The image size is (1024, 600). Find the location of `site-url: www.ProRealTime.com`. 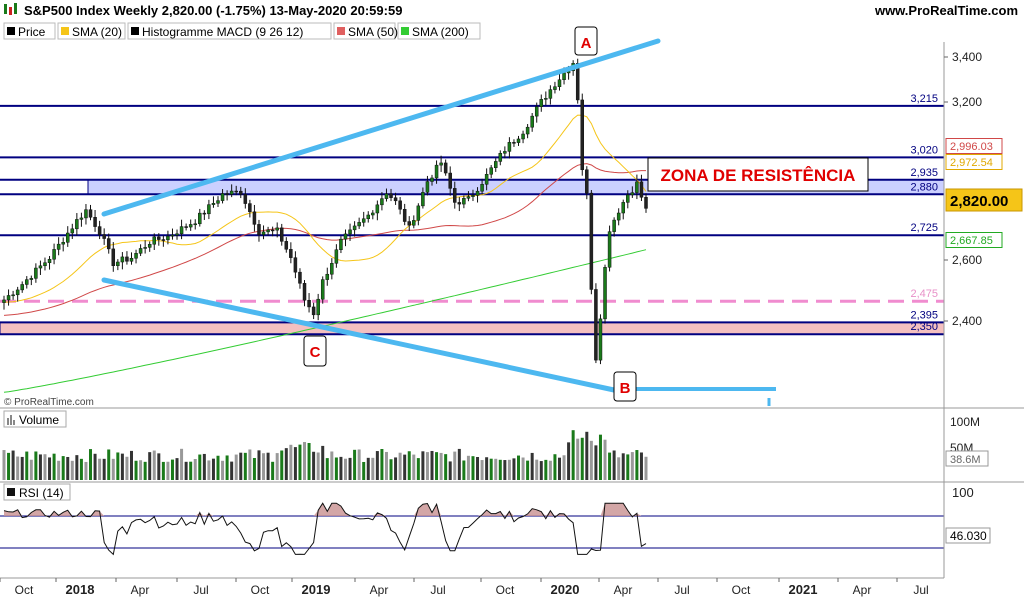

site-url: www.ProRealTime.com is located at coordinates (946, 10).